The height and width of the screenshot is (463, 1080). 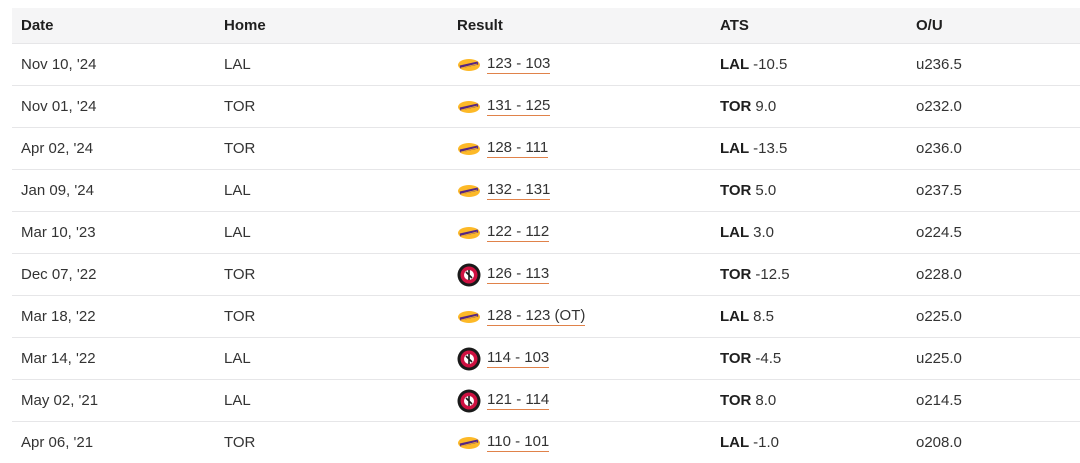 What do you see at coordinates (579, 233) in the screenshot?
I see `result-cell: 122 - 112` at bounding box center [579, 233].